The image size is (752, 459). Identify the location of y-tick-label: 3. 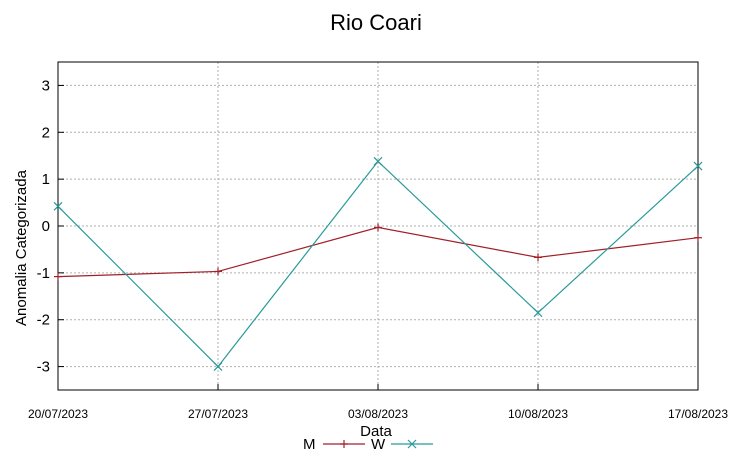
(46, 85).